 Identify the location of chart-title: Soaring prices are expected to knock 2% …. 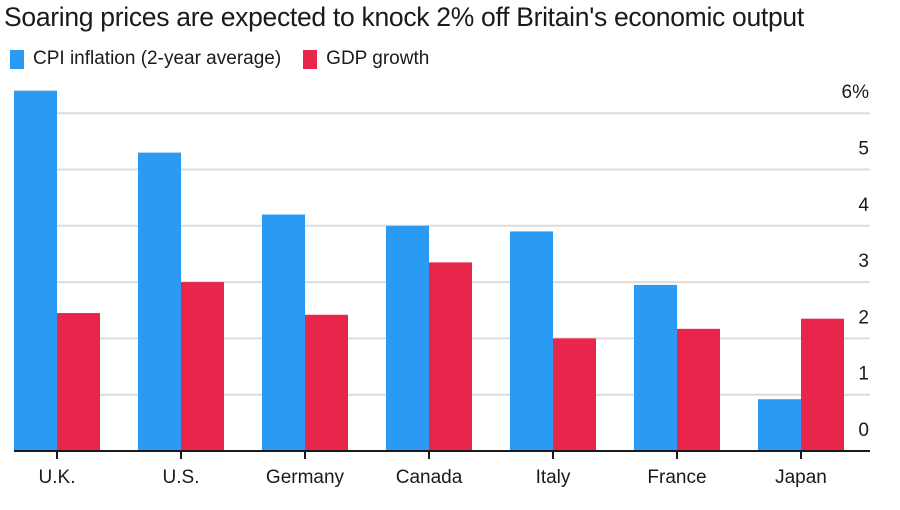
(404, 17).